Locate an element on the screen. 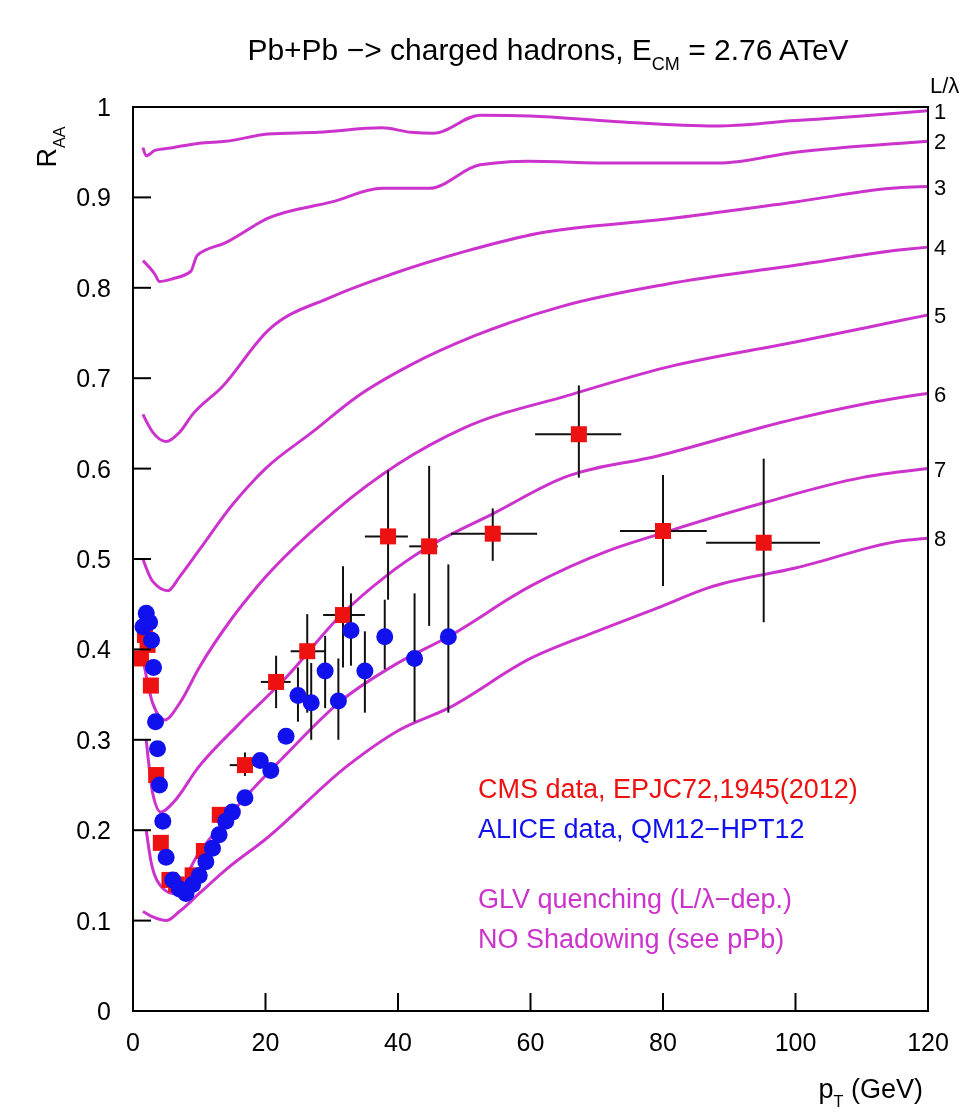 The width and height of the screenshot is (972, 1115). series-label: 2 is located at coordinates (940, 142).